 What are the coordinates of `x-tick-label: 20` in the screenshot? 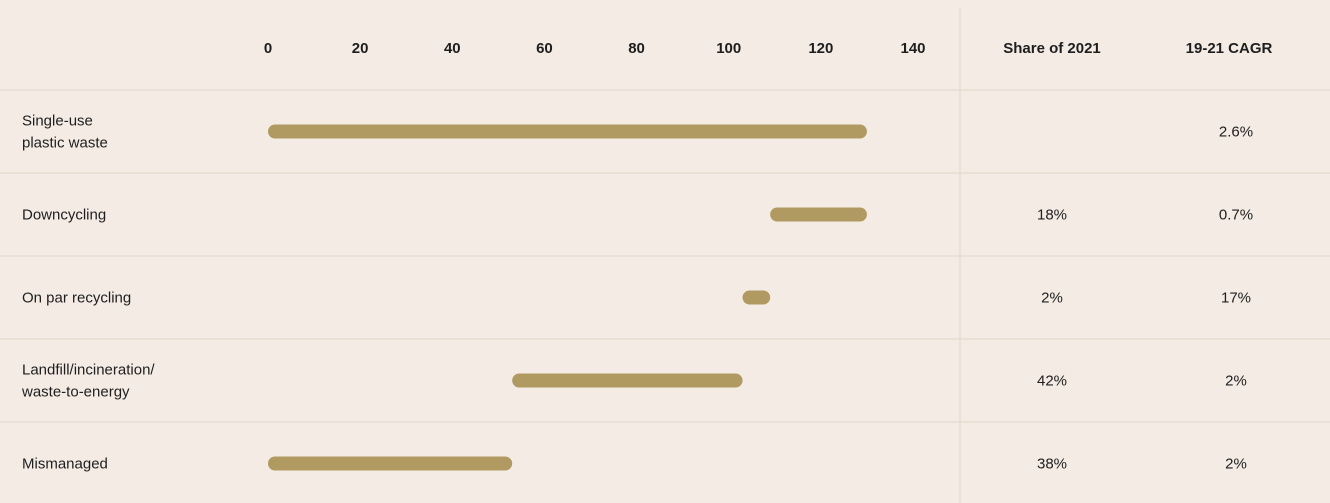 It's located at (360, 48).